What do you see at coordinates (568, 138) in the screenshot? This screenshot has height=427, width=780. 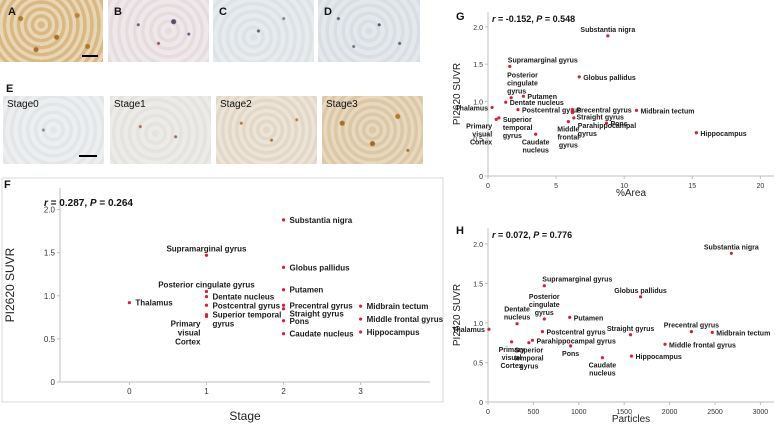 I see `point-label-middle-frontal-gyrus: Middle frontal gyrus` at bounding box center [568, 138].